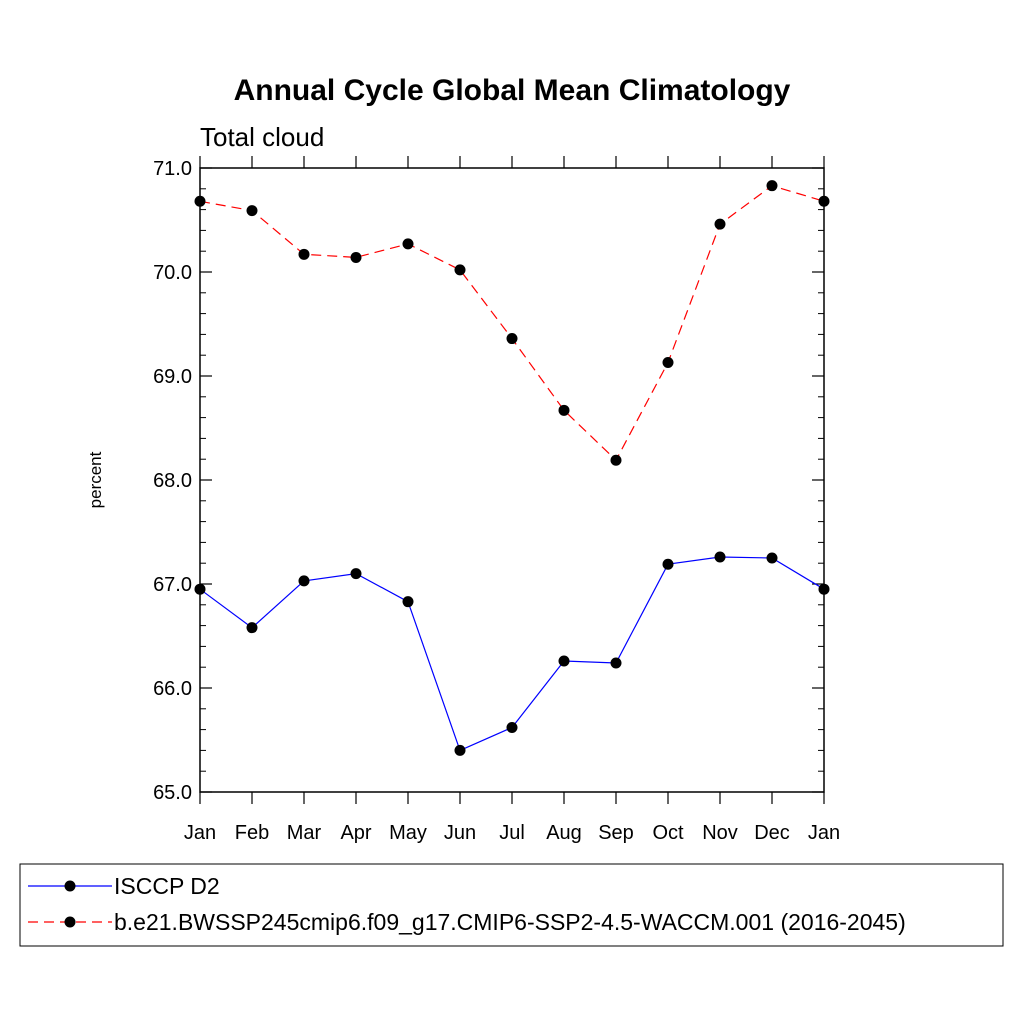 The width and height of the screenshot is (1024, 1024). I want to click on y-tick-label: 70.0, so click(172, 273).